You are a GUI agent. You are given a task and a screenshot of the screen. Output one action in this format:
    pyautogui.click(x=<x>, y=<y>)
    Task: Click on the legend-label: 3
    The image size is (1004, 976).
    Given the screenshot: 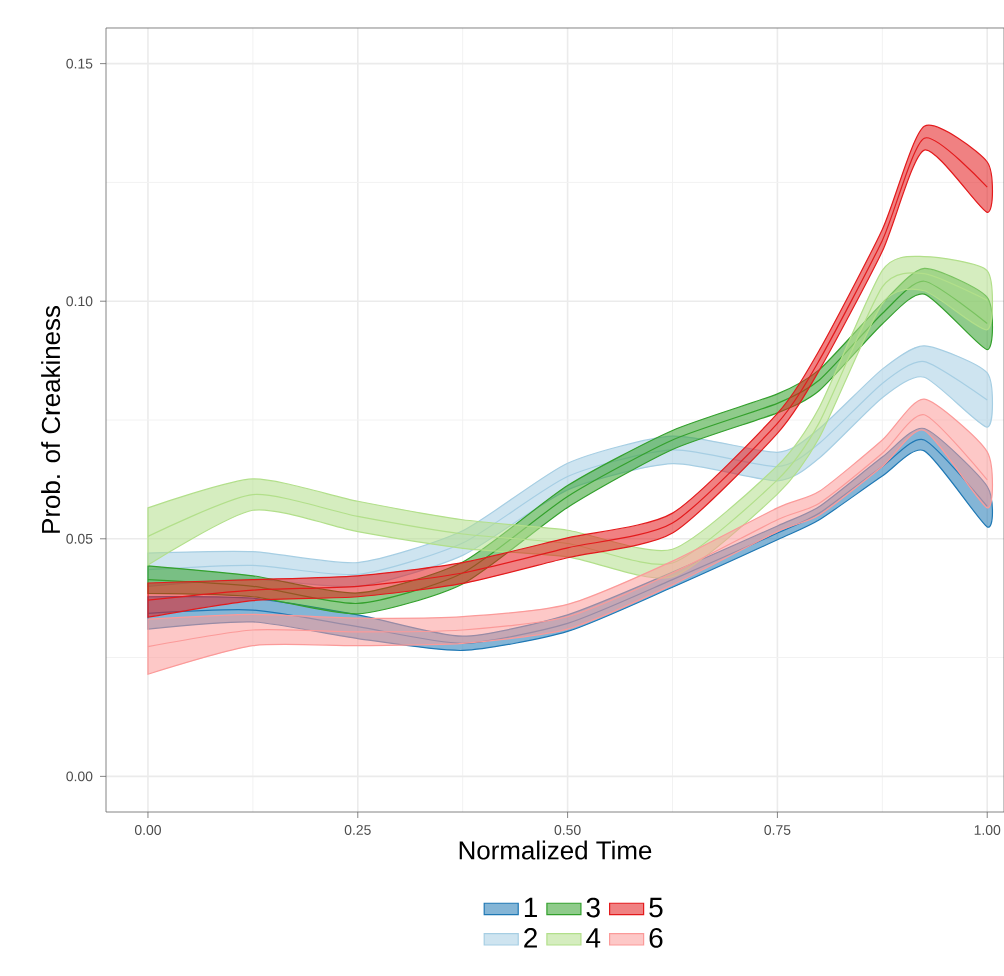 What is the action you would take?
    pyautogui.click(x=593, y=907)
    